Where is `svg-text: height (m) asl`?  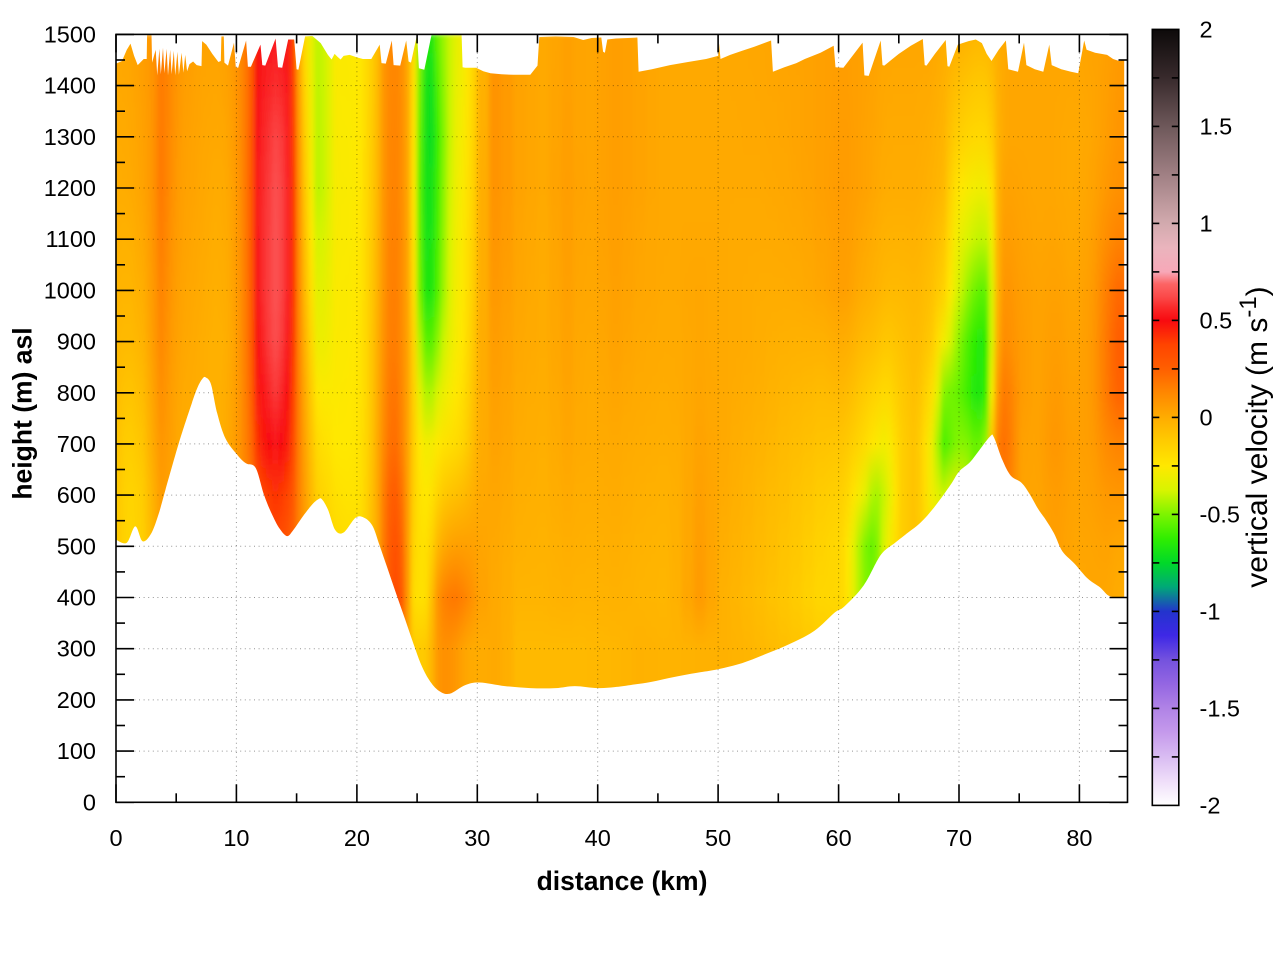
svg-text: height (m) asl is located at coordinates (23, 413).